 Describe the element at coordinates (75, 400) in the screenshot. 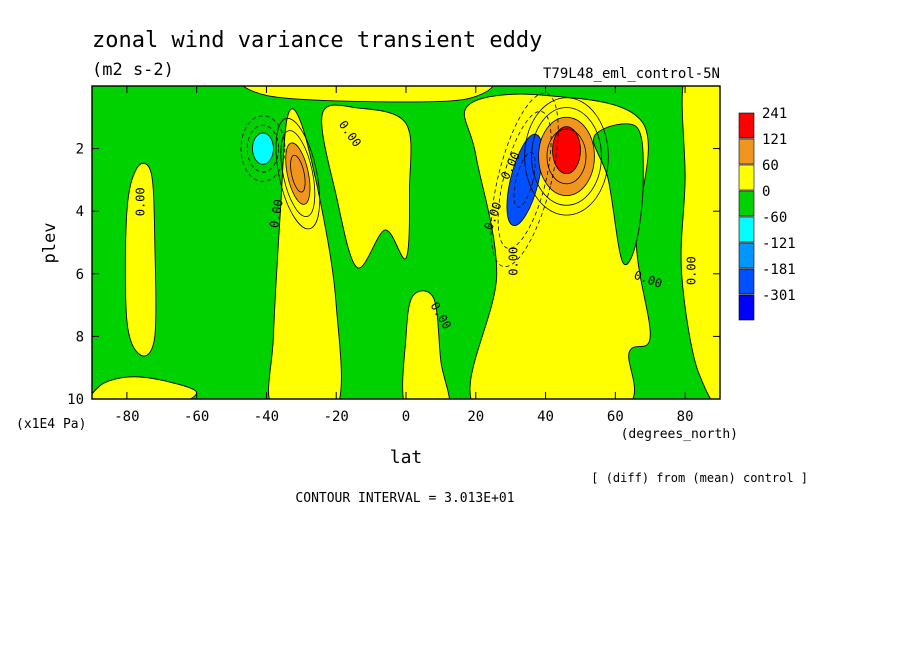

I see `y-tick-label: 10` at that location.